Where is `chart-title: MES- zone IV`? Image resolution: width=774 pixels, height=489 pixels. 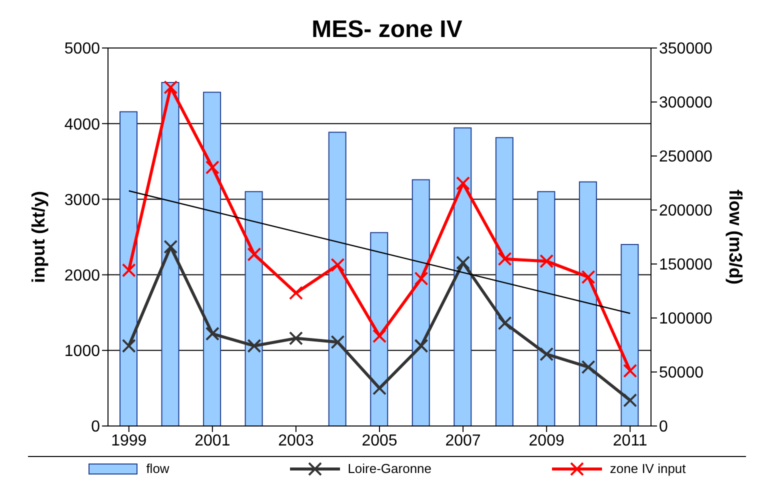
chart-title: MES- zone IV is located at coordinates (387, 29).